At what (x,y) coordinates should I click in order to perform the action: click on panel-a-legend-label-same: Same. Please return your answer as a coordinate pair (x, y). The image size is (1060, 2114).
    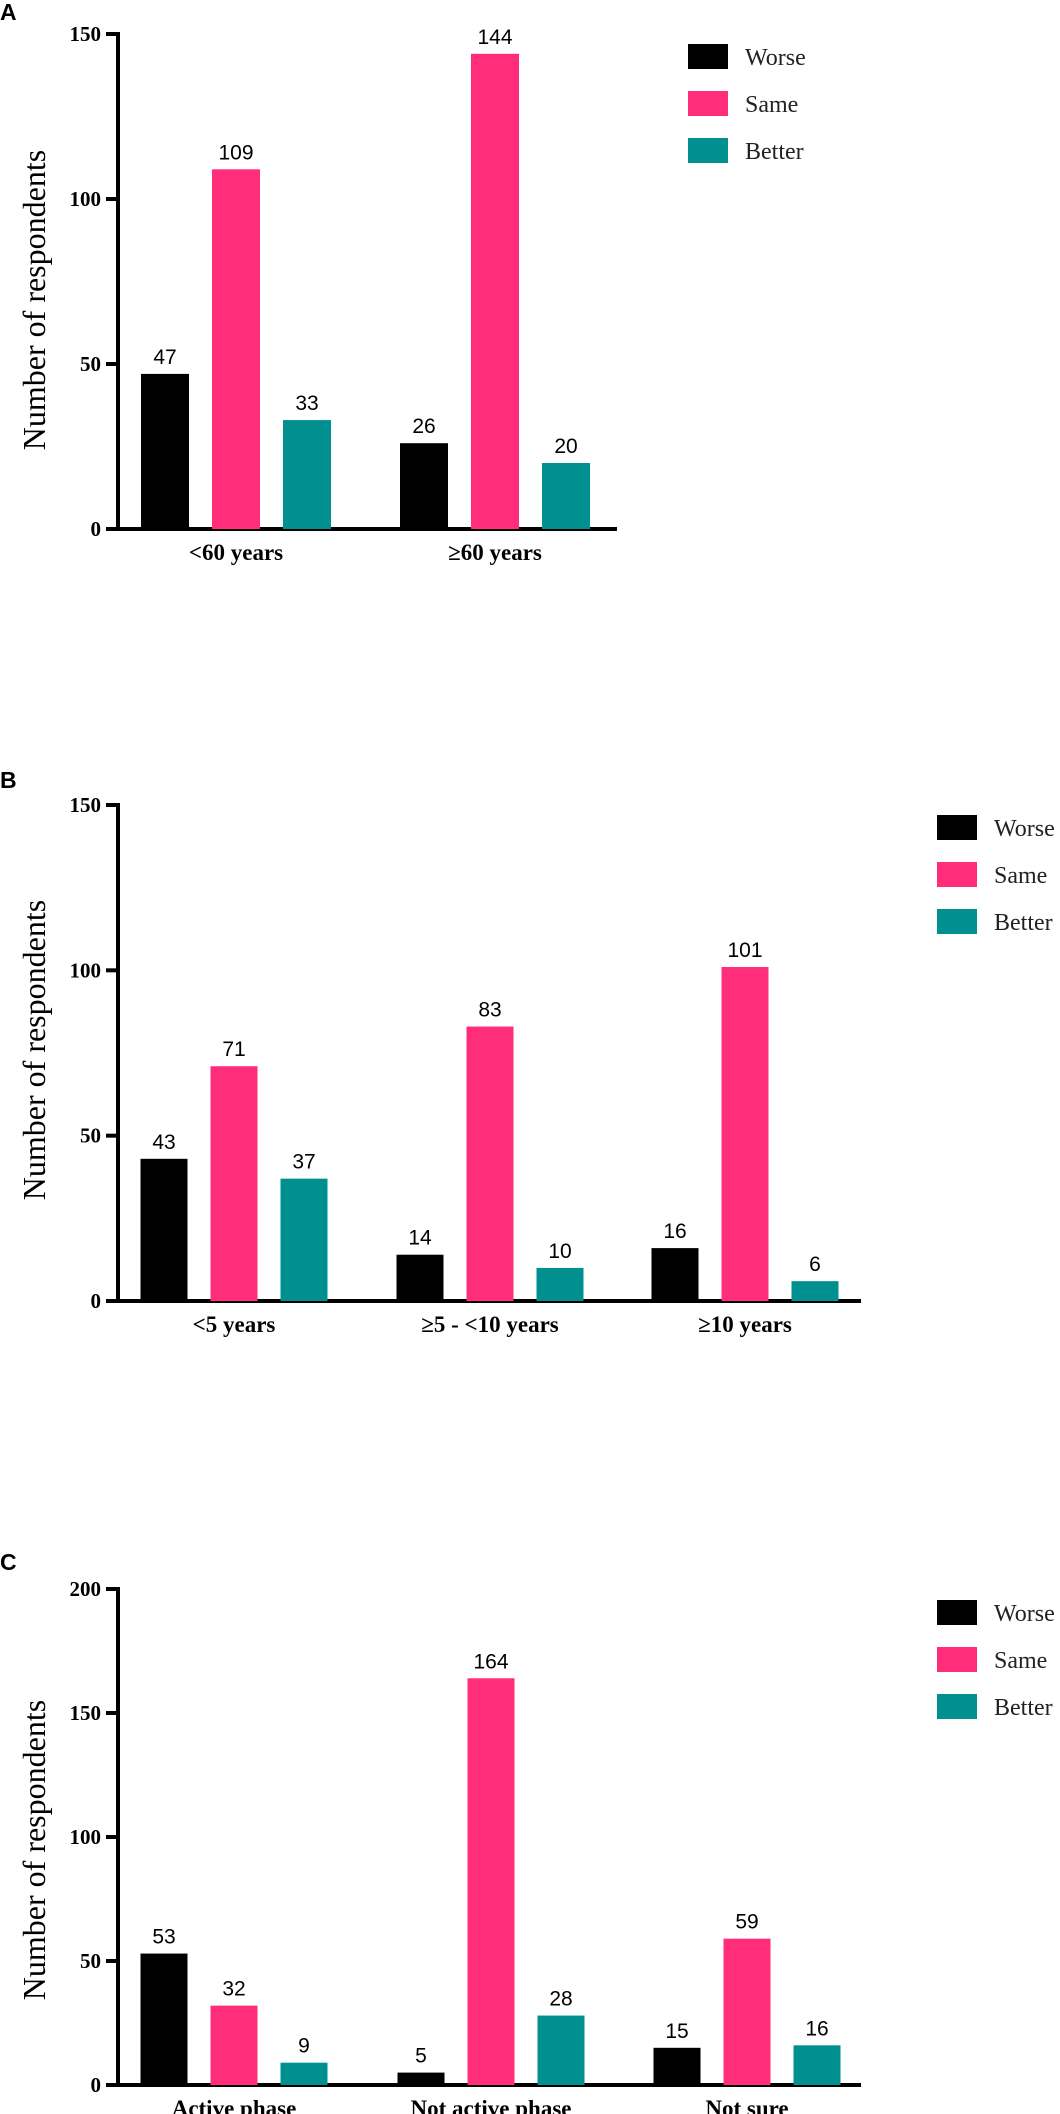
    Looking at the image, I should click on (771, 105).